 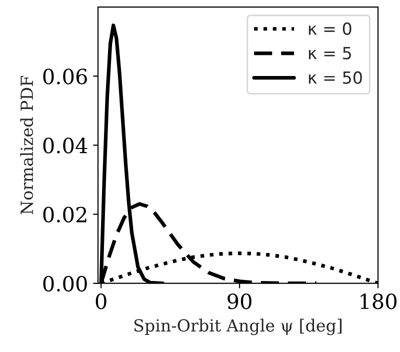 What do you see at coordinates (64, 214) in the screenshot?
I see `y-tick-label: 0.02` at bounding box center [64, 214].